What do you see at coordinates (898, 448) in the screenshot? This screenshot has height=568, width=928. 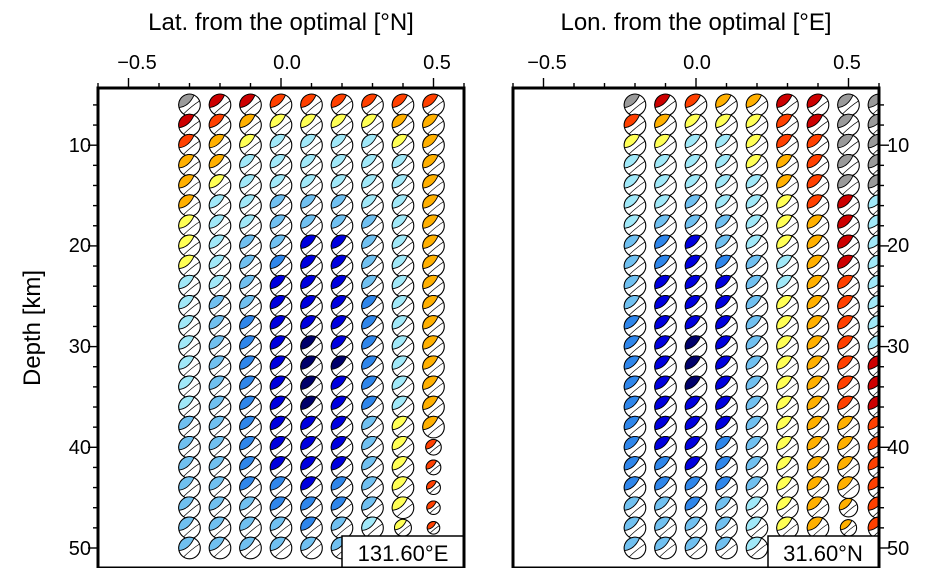 I see `y-tick-label-right: 40` at bounding box center [898, 448].